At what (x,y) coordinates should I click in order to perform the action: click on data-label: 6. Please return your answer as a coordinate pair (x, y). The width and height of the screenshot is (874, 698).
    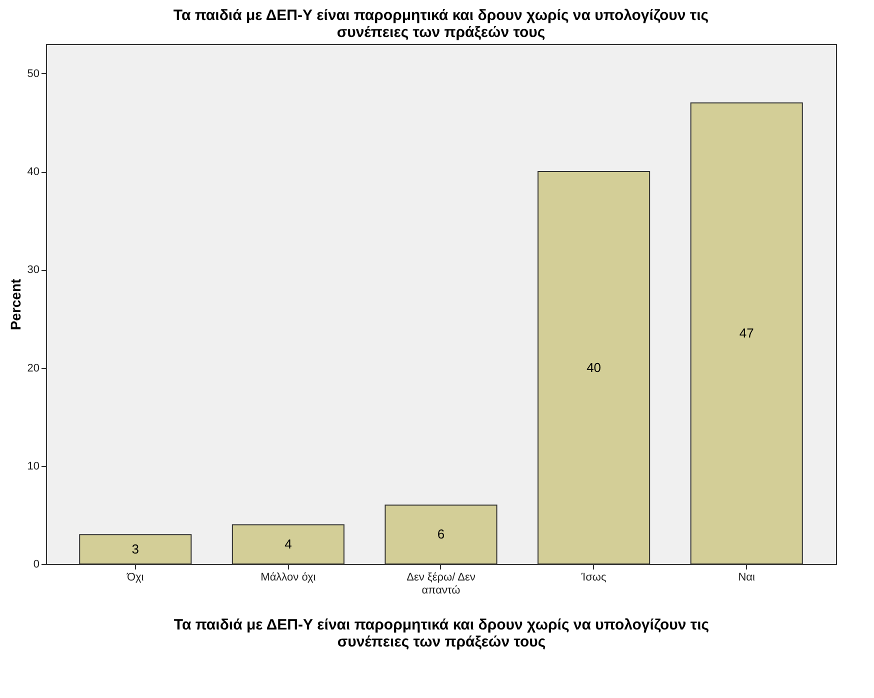
    Looking at the image, I should click on (441, 534).